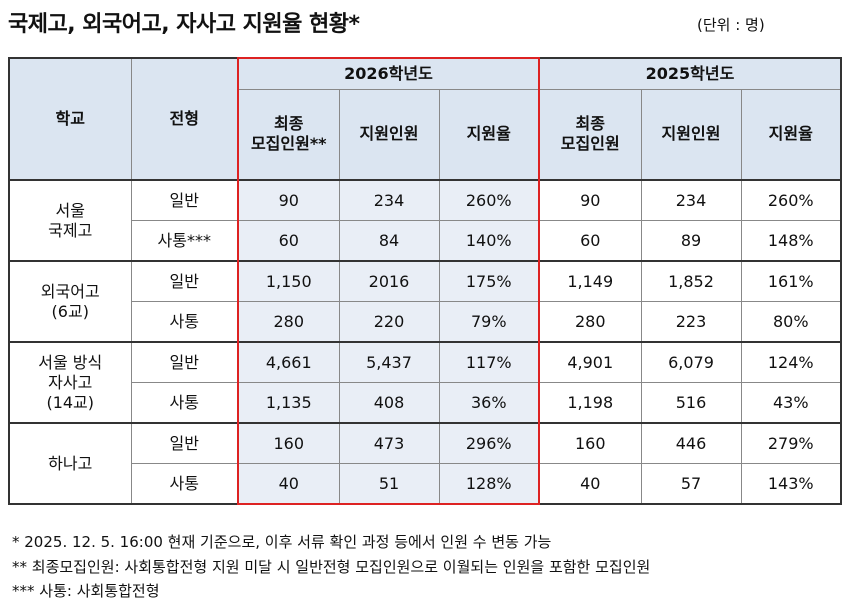 This screenshot has width=851, height=605. What do you see at coordinates (590, 362) in the screenshot?
I see `value-cell: 4,901` at bounding box center [590, 362].